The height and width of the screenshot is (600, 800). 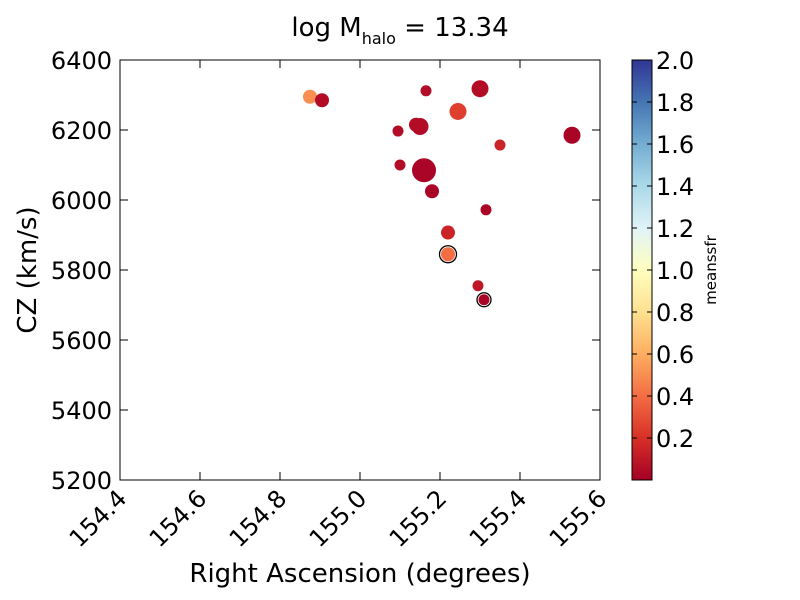 I want to click on x-axis-label: Right Ascension (degrees), so click(x=359, y=574).